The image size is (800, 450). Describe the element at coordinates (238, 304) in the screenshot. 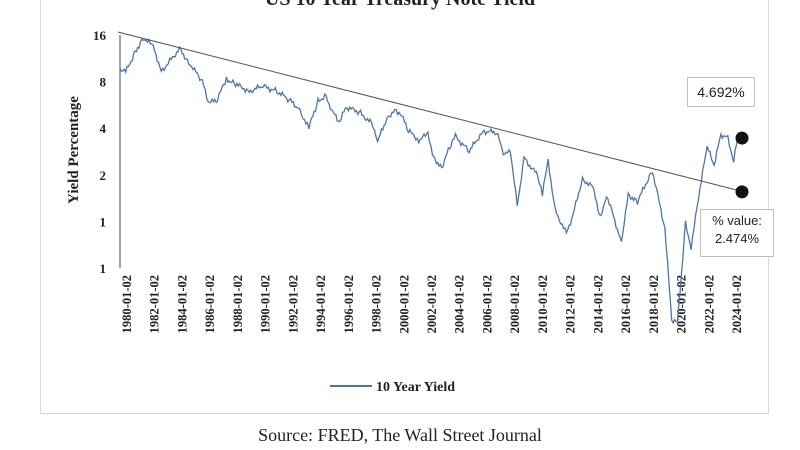

I see `x-tick-label: 1988-01-02` at that location.